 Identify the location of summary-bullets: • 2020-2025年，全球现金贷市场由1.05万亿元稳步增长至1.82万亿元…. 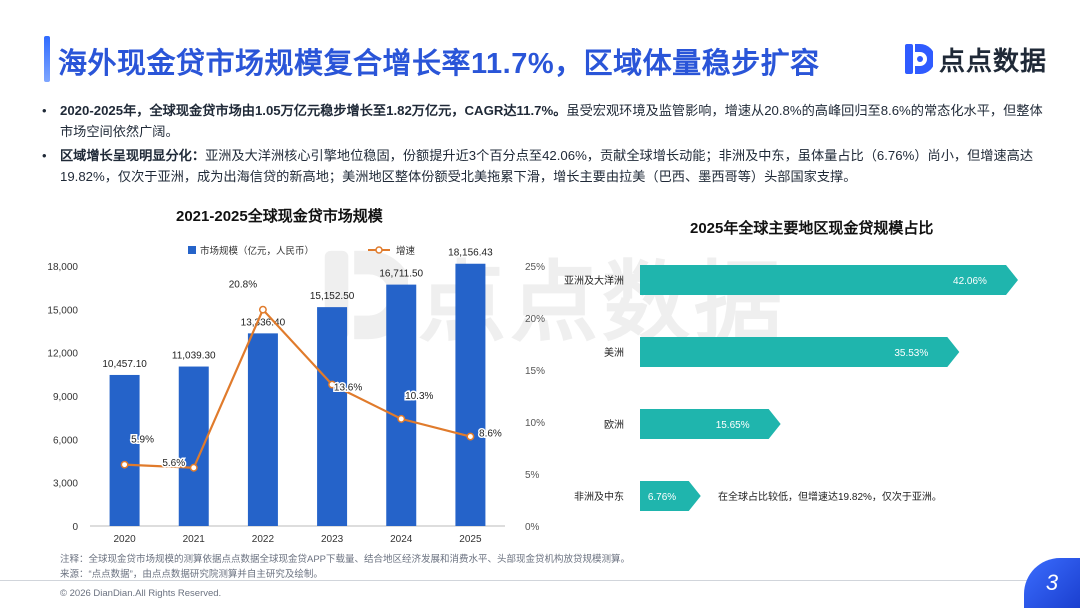
(543, 145).